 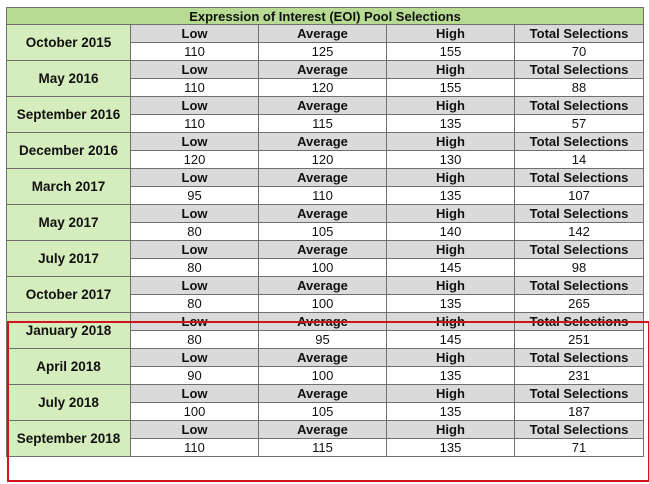 What do you see at coordinates (450, 159) in the screenshot?
I see `value-cell: 130` at bounding box center [450, 159].